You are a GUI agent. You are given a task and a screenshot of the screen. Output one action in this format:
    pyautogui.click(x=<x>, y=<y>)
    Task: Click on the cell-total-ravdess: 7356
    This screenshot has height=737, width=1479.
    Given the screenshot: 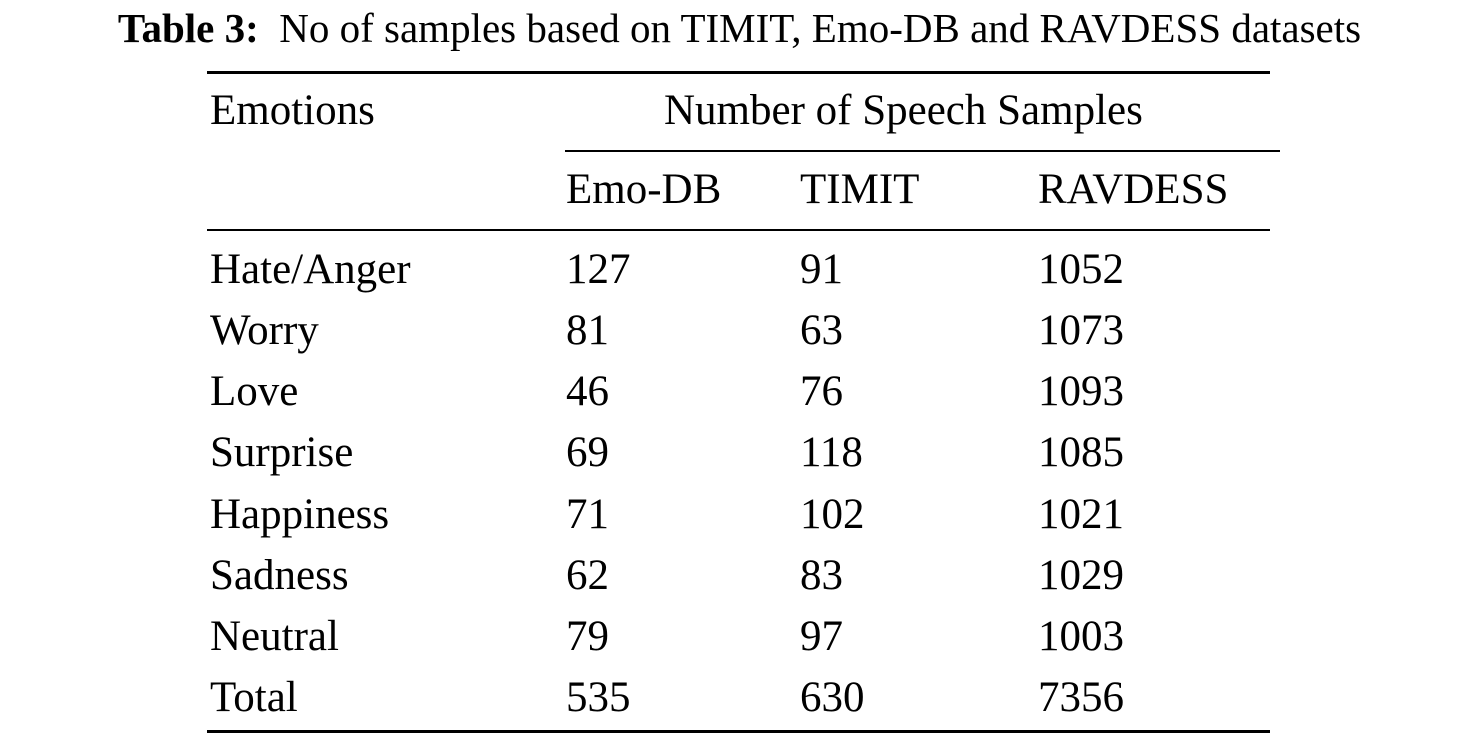 What is the action you would take?
    pyautogui.click(x=1081, y=697)
    